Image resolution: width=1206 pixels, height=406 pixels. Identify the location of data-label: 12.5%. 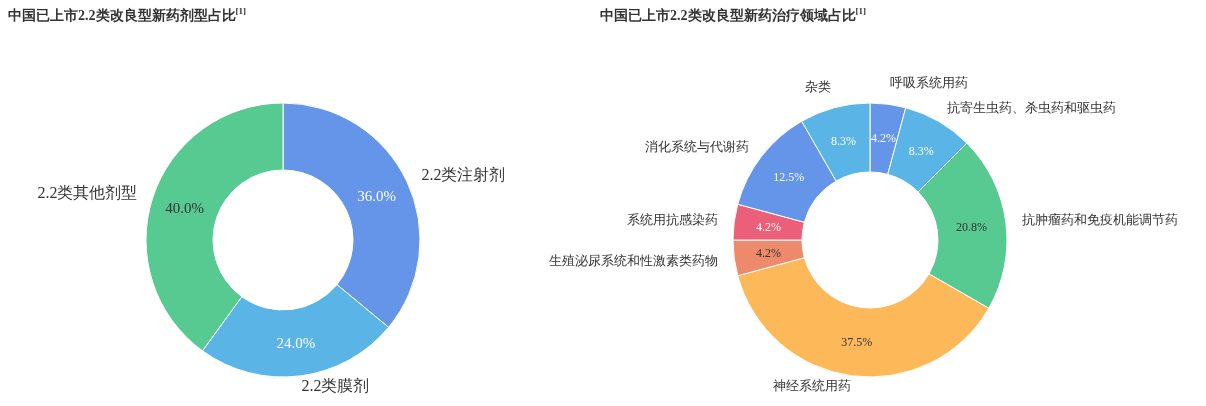
(789, 177).